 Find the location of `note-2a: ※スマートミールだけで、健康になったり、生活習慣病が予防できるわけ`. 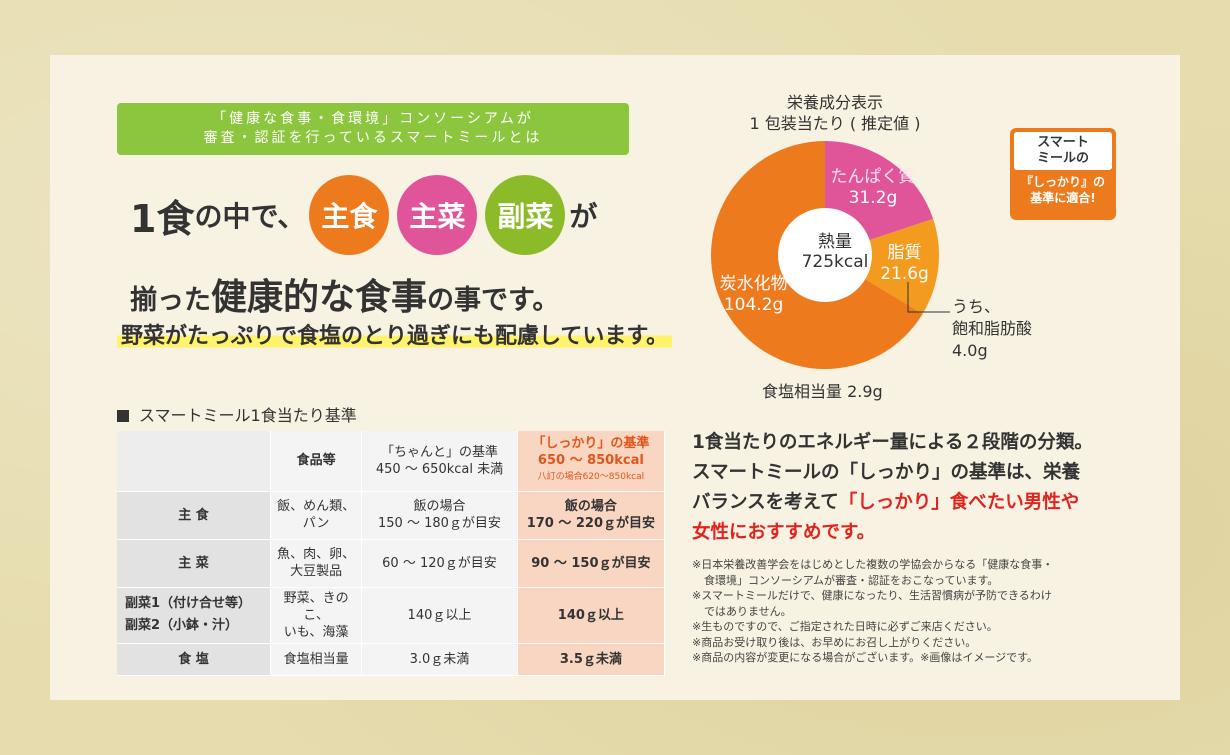

note-2a: ※スマートミールだけで、健康になったり、生活習慣病が予防できるわけ is located at coordinates (872, 595).